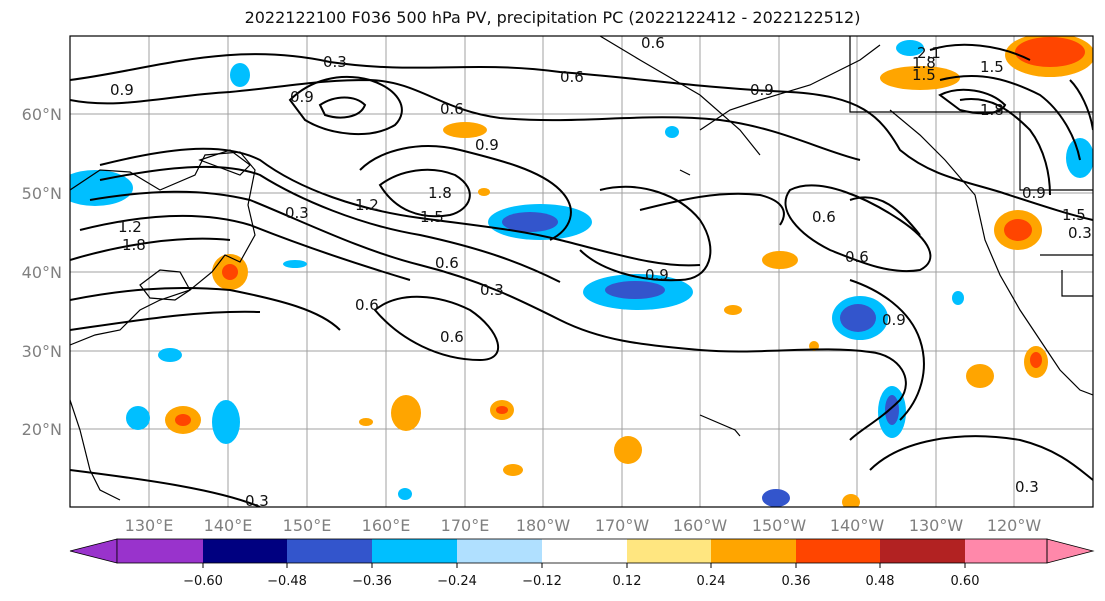  Describe the element at coordinates (796, 581) in the screenshot. I see `colorbar-tick-label: 0.36` at that location.